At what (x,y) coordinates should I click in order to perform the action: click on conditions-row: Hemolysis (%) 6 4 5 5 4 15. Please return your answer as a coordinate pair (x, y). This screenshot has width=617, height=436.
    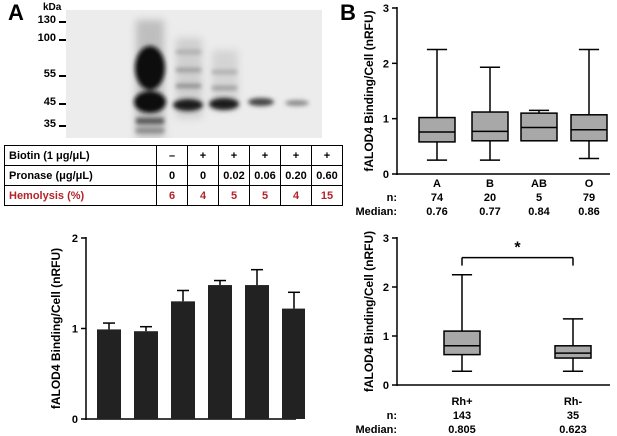
    Looking at the image, I should click on (173, 195).